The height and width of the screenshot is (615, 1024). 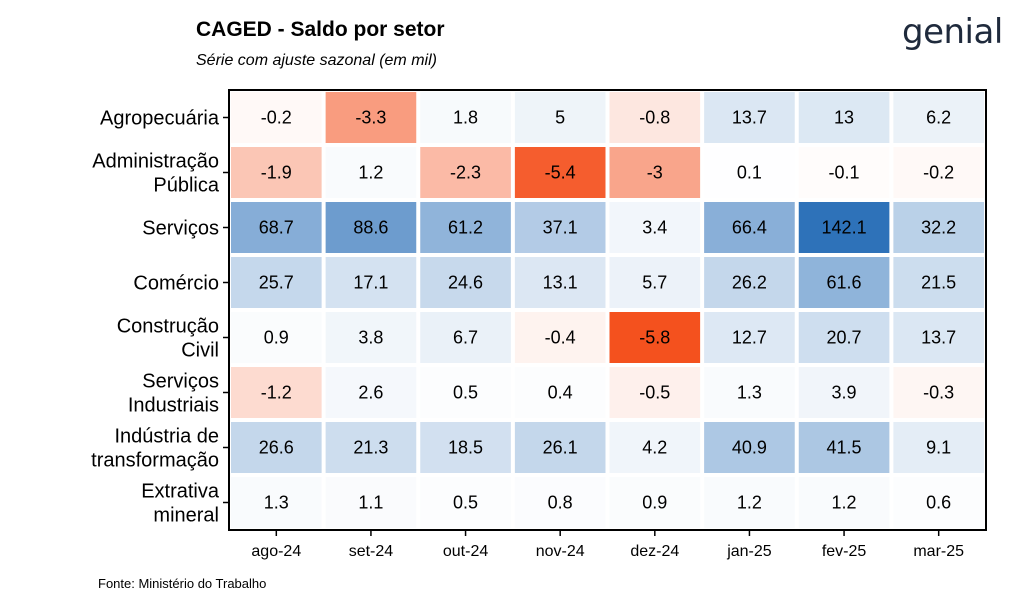 I want to click on row-label: transformação, so click(x=155, y=461).